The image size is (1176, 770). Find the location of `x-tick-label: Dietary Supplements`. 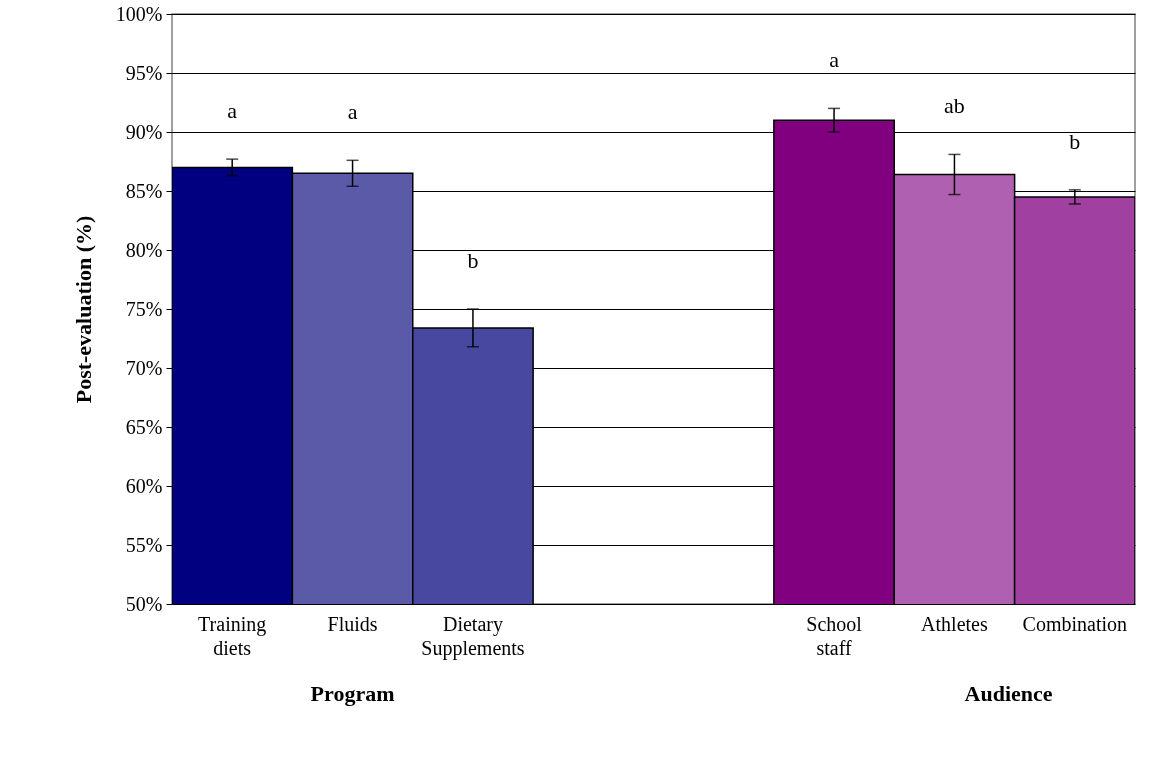

x-tick-label: Dietary Supplements is located at coordinates (473, 636).